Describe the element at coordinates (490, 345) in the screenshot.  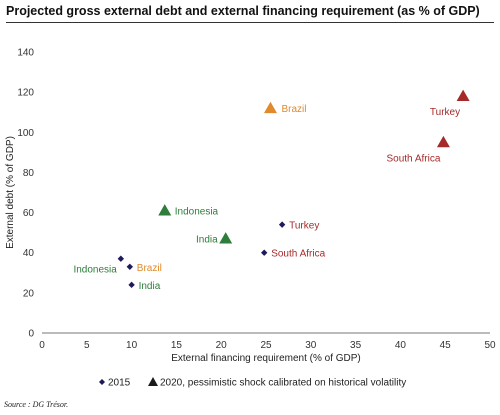
I see `x-tick-label: 50` at that location.